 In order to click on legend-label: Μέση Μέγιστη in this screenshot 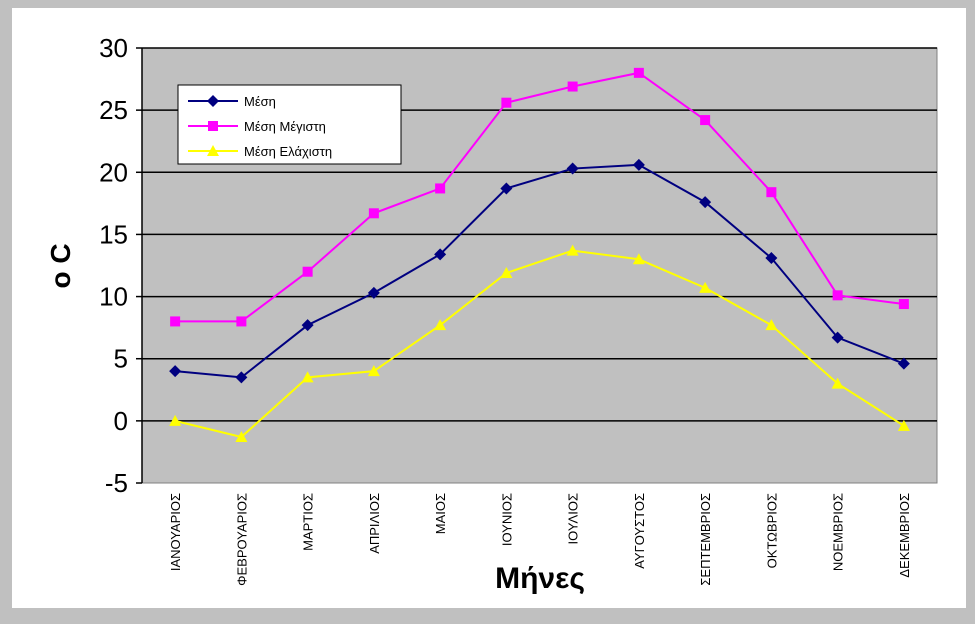, I will do `click(285, 126)`.